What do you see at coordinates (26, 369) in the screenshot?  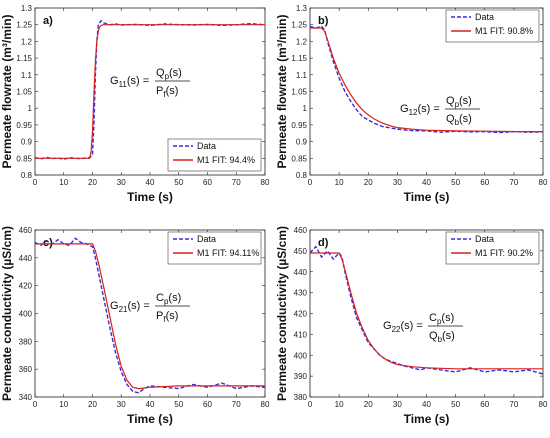 I see `y-tick-label: 360` at bounding box center [26, 369].